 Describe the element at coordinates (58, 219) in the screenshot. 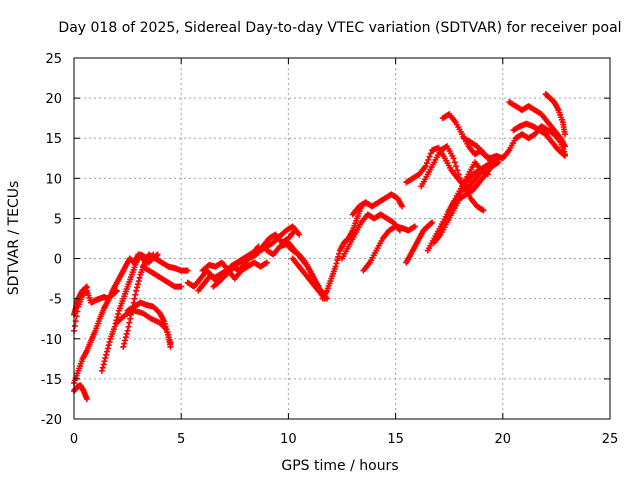

I see `y-tick-label: 5` at that location.